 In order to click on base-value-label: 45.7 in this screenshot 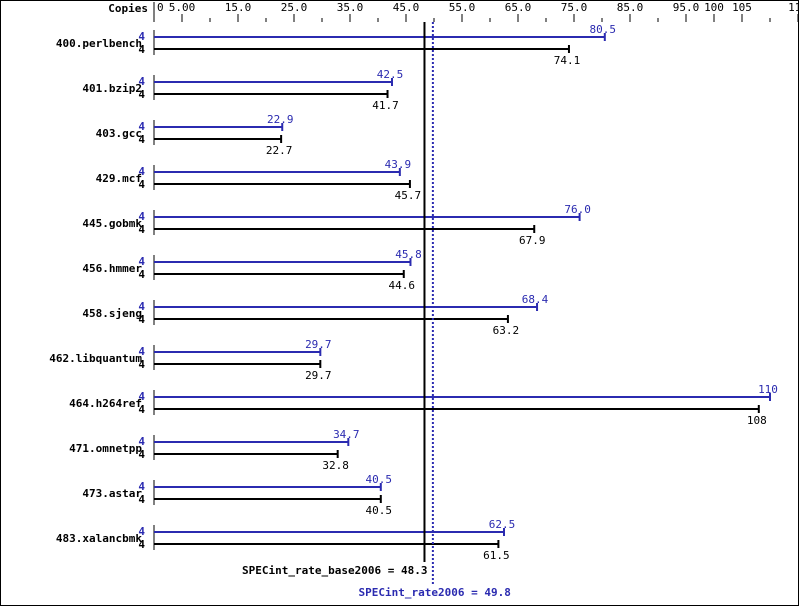, I will do `click(408, 195)`.